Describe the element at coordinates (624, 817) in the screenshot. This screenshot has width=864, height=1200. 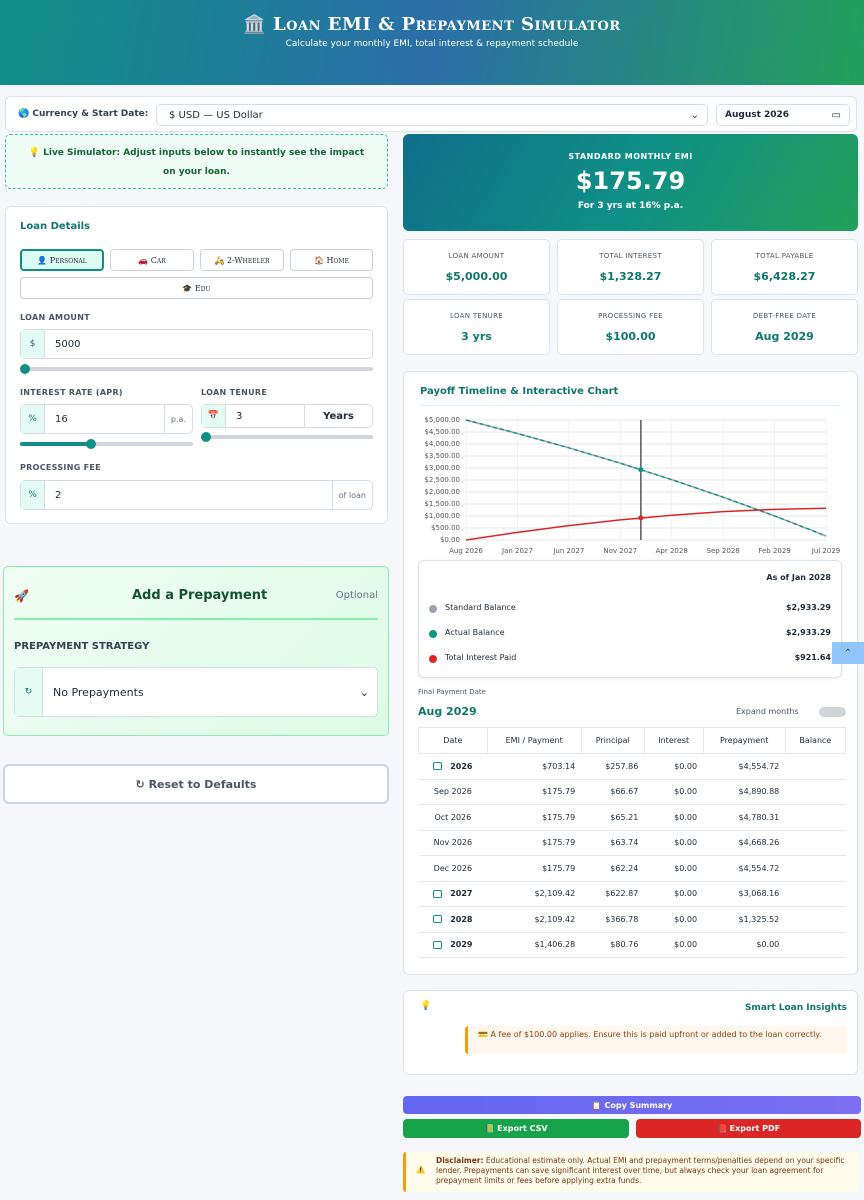
I see `cell-text: $65.21` at that location.